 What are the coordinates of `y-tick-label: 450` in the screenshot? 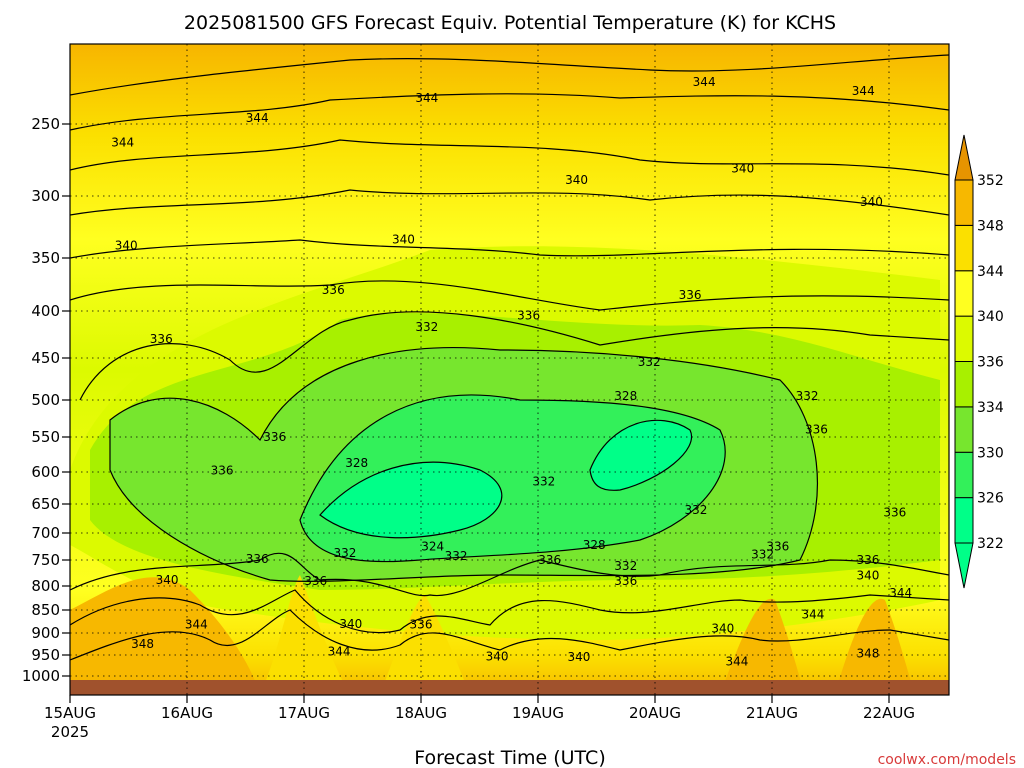 It's located at (45, 358).